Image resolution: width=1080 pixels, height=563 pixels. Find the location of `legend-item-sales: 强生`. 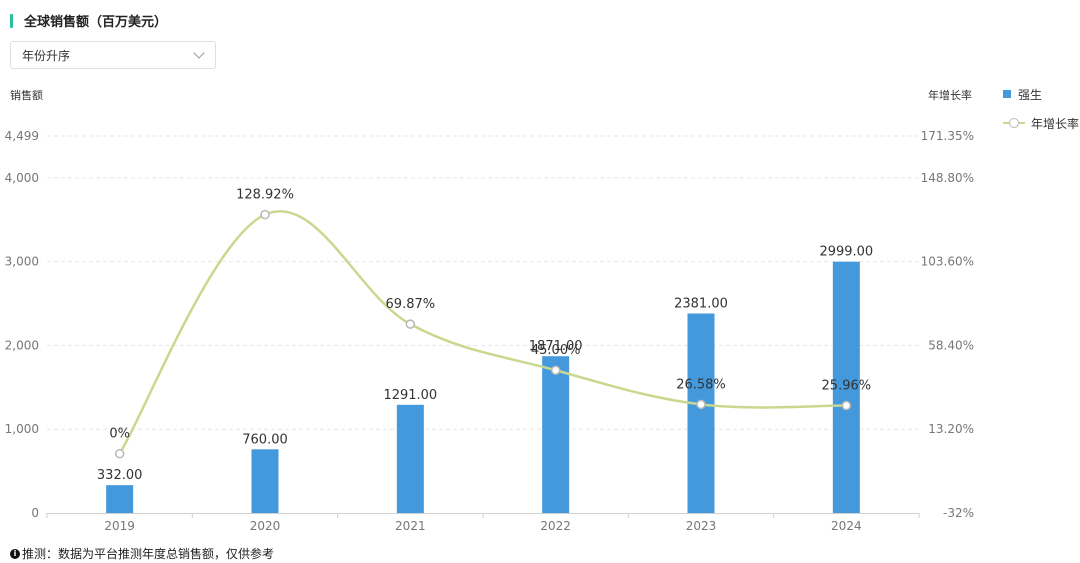

legend-item-sales: 强生 is located at coordinates (1041, 94).